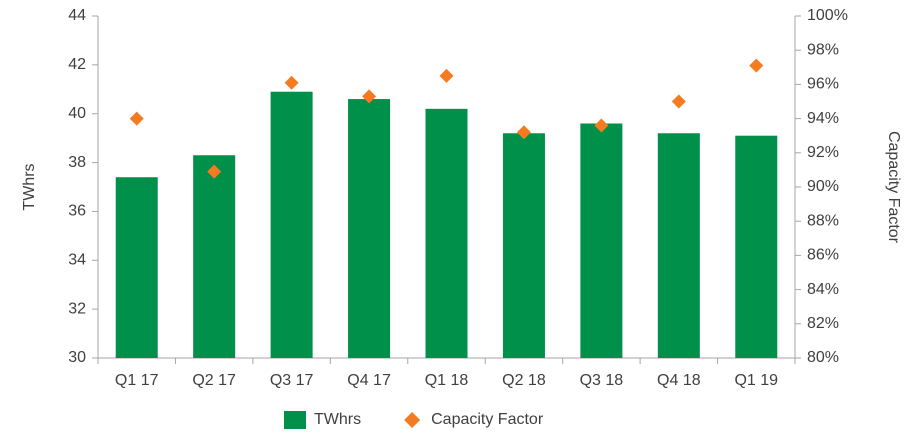  Describe the element at coordinates (292, 380) in the screenshot. I see `x-tick-label: Q3 17` at that location.